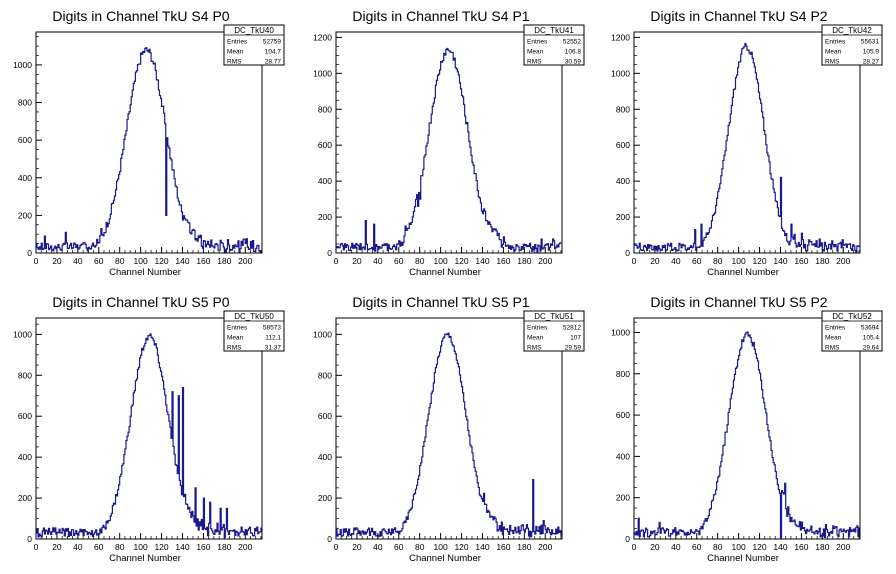 The width and height of the screenshot is (896, 574). Describe the element at coordinates (273, 348) in the screenshot. I see `stats-value: 31.37` at that location.